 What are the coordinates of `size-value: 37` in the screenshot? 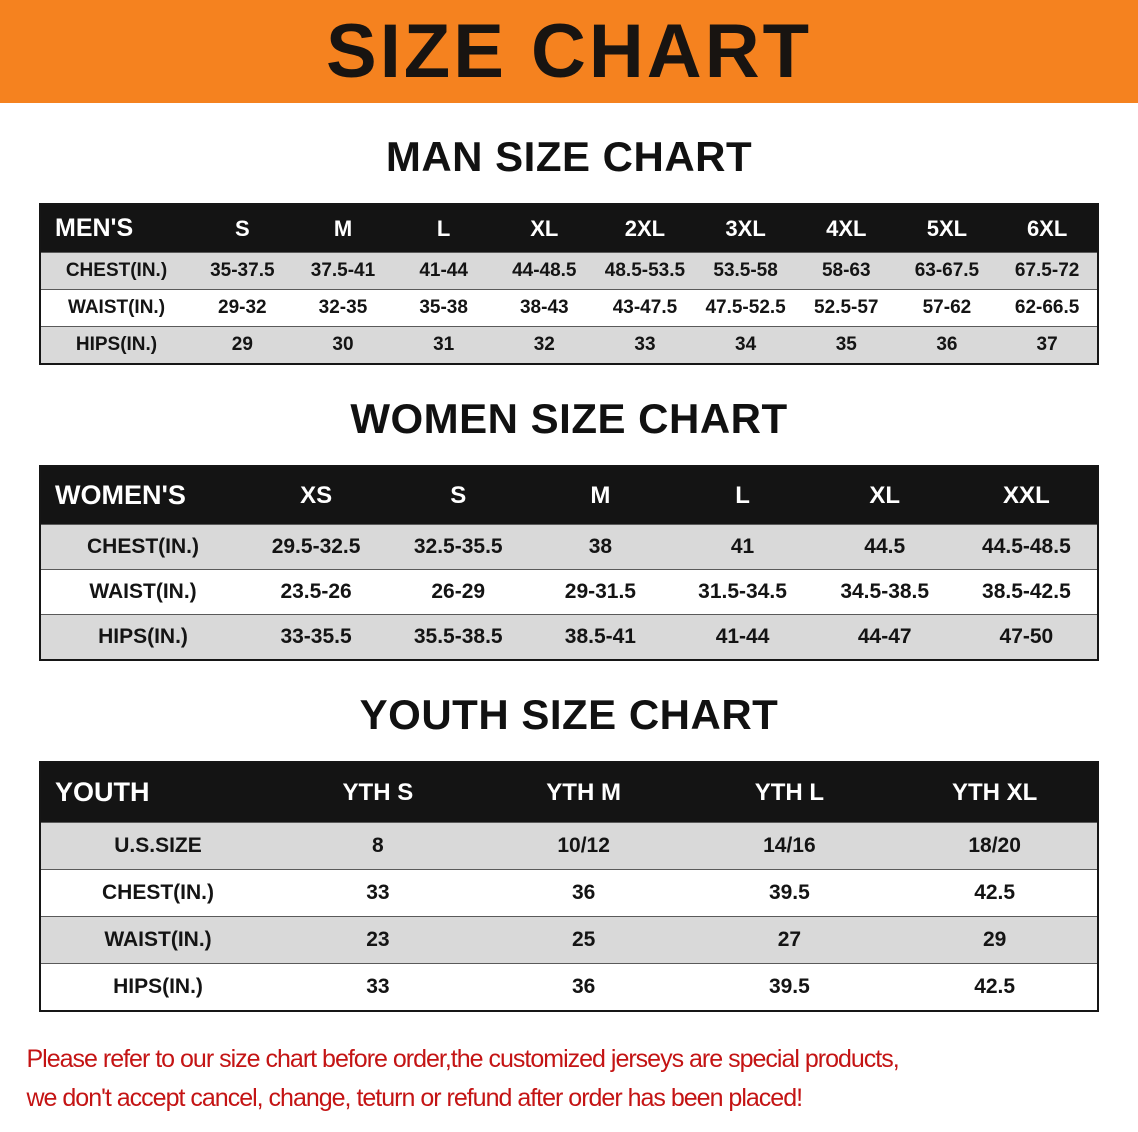 It's located at (1047, 345).